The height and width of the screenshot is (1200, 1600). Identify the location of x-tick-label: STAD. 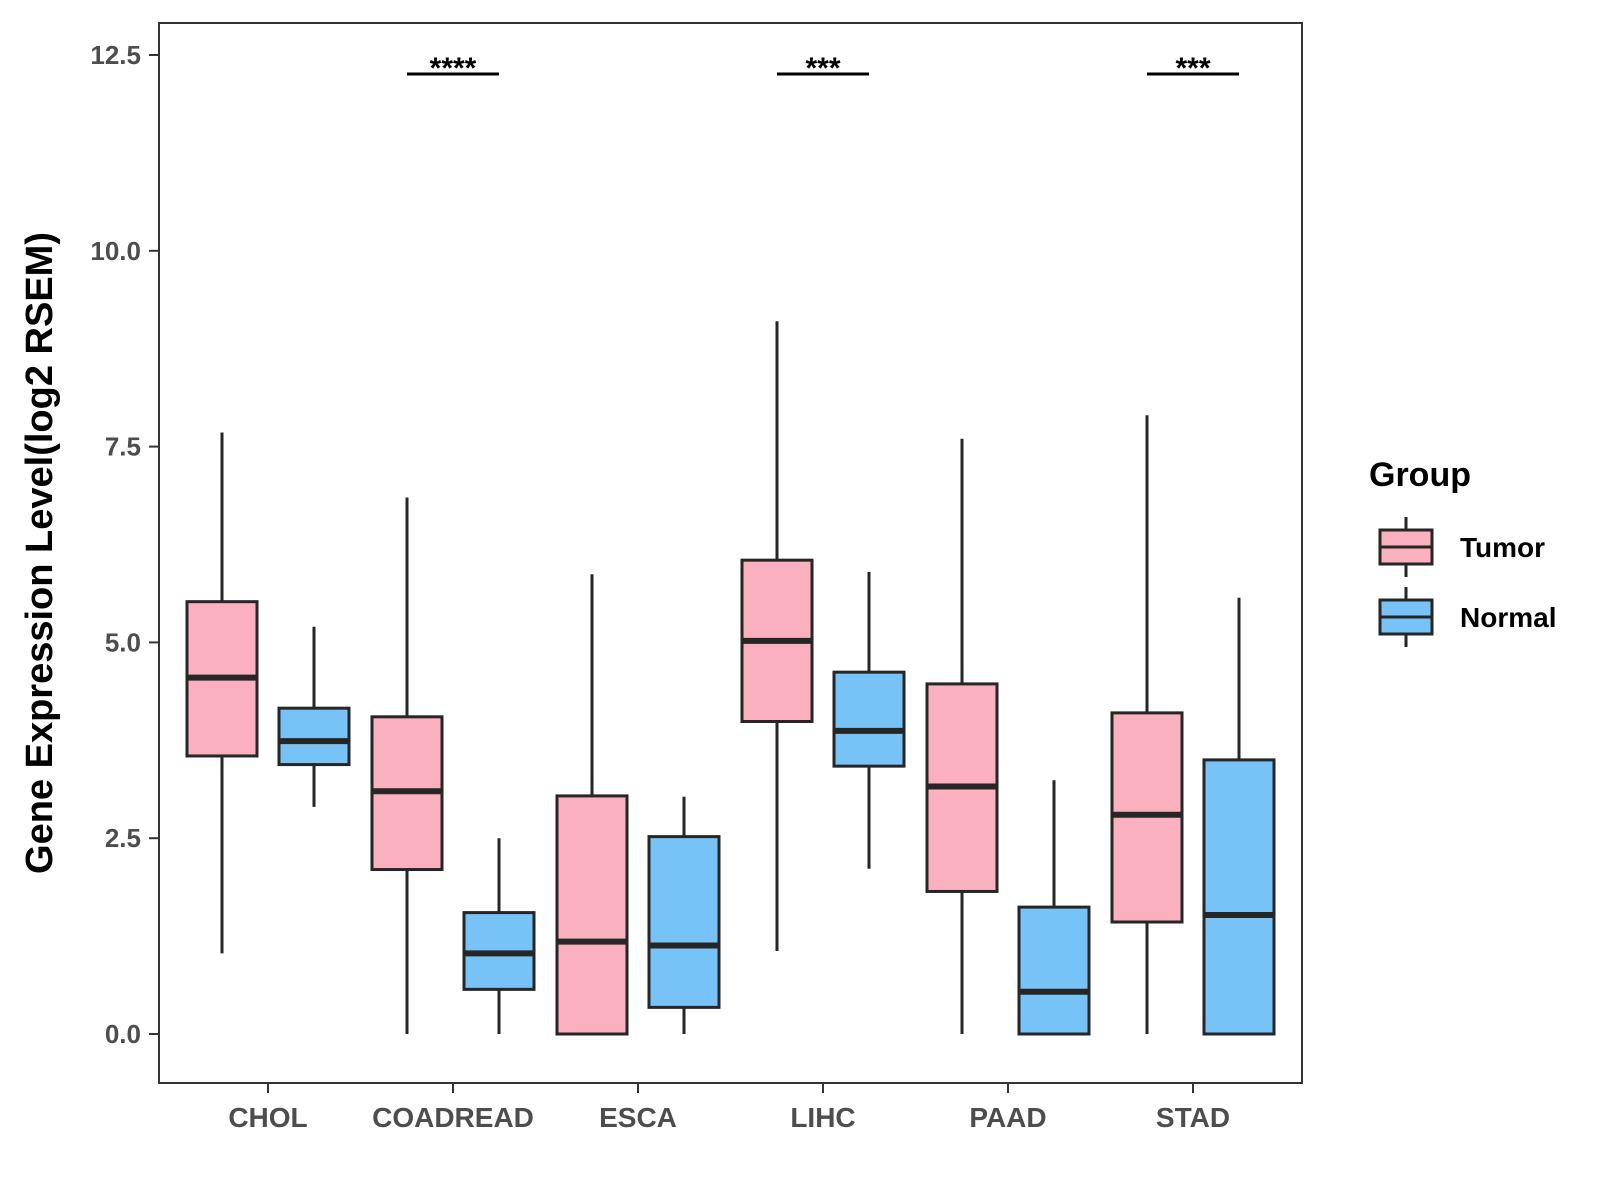
(1193, 1117).